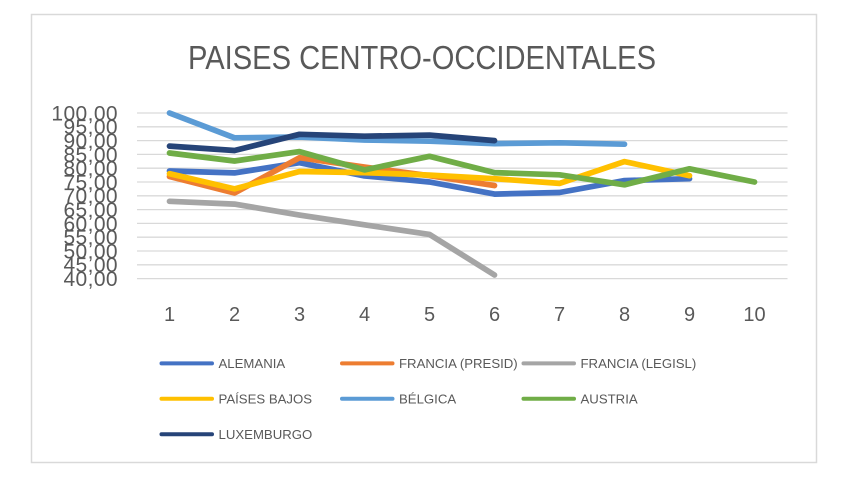 The image size is (849, 482). What do you see at coordinates (559, 315) in the screenshot?
I see `svg-text: 7` at bounding box center [559, 315].